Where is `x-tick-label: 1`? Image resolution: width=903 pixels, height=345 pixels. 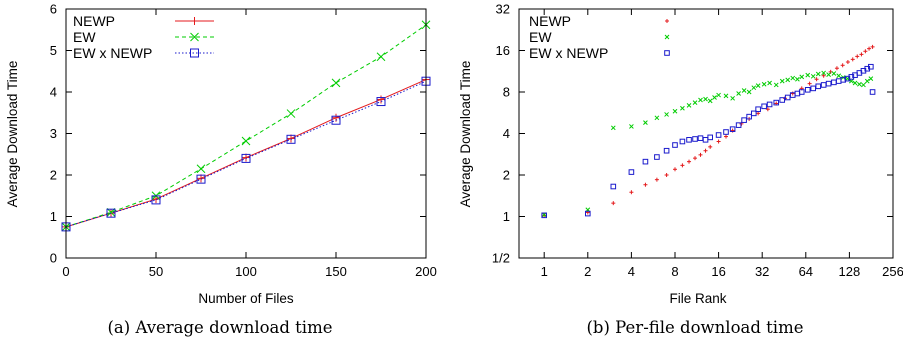
x-tick-label: 1 is located at coordinates (544, 271).